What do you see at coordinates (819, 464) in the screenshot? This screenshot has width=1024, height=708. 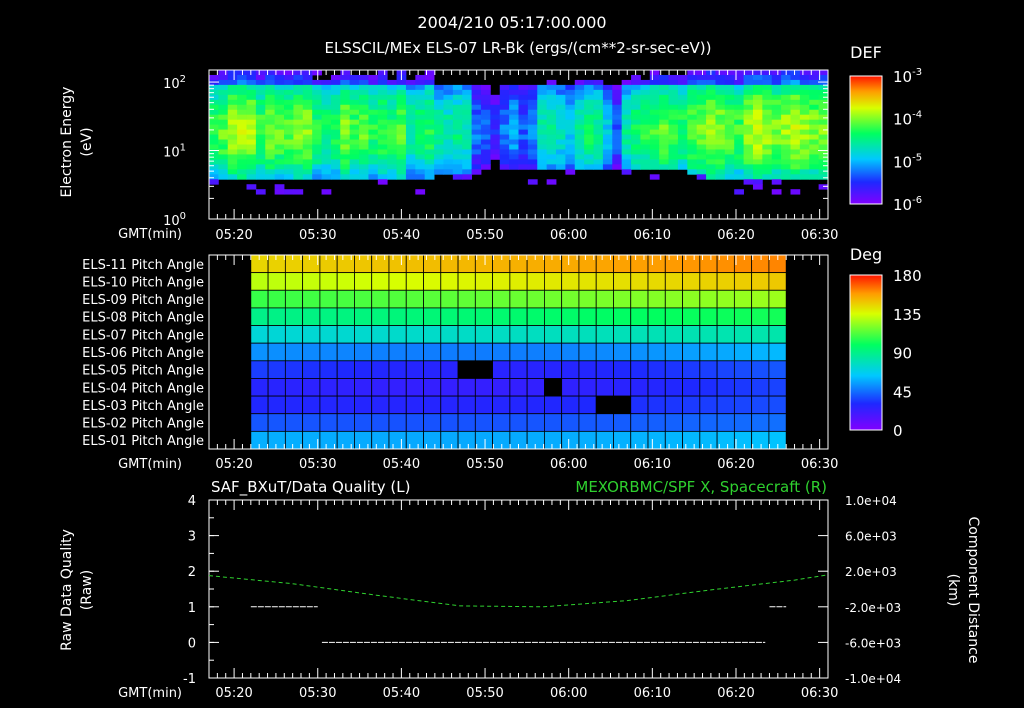 I see `pitch-angle-x-tick-label: 06:30` at bounding box center [819, 464].